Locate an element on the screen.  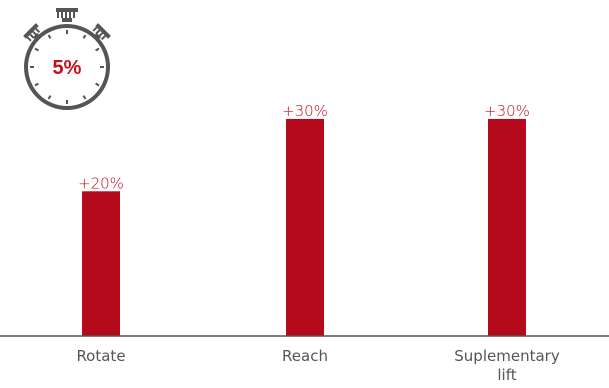
stopwatch-ring is located at coordinates (67, 67).